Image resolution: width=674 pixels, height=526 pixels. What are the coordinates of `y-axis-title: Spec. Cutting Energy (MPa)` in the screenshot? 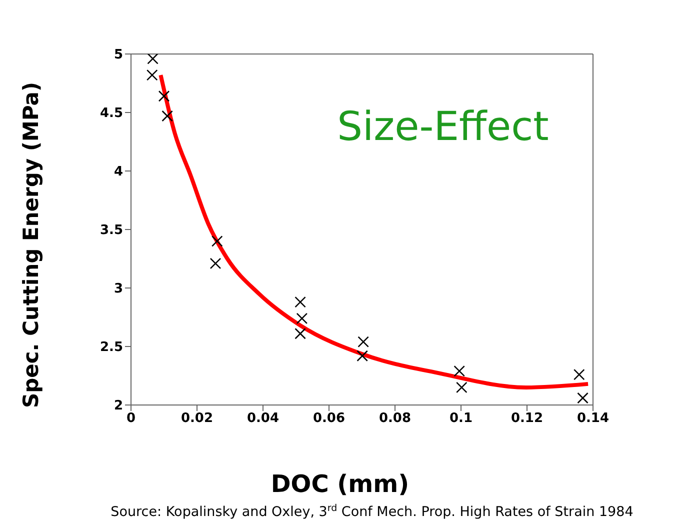 It's located at (31, 245).